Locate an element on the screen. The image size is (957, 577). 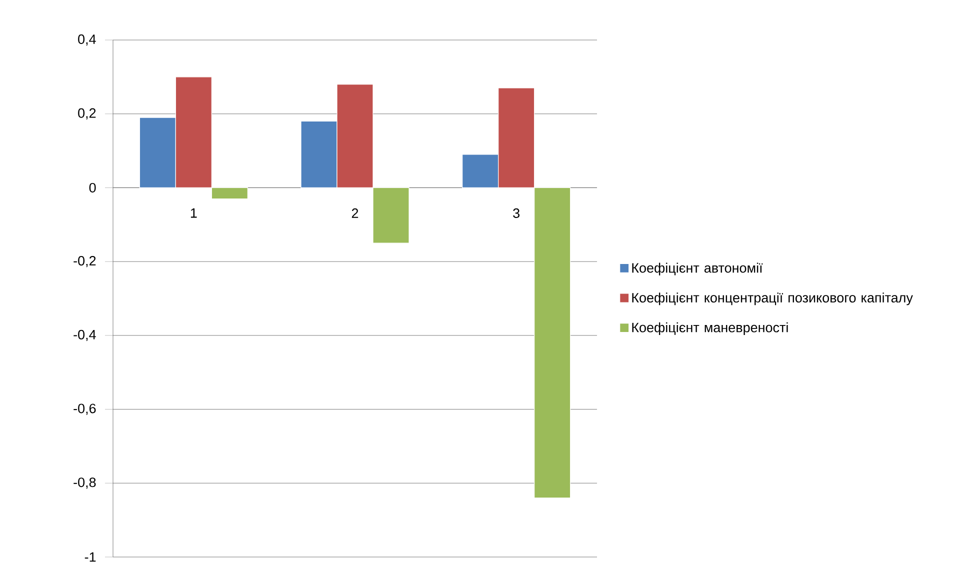
y-tick-label: -0,4 is located at coordinates (85, 336).